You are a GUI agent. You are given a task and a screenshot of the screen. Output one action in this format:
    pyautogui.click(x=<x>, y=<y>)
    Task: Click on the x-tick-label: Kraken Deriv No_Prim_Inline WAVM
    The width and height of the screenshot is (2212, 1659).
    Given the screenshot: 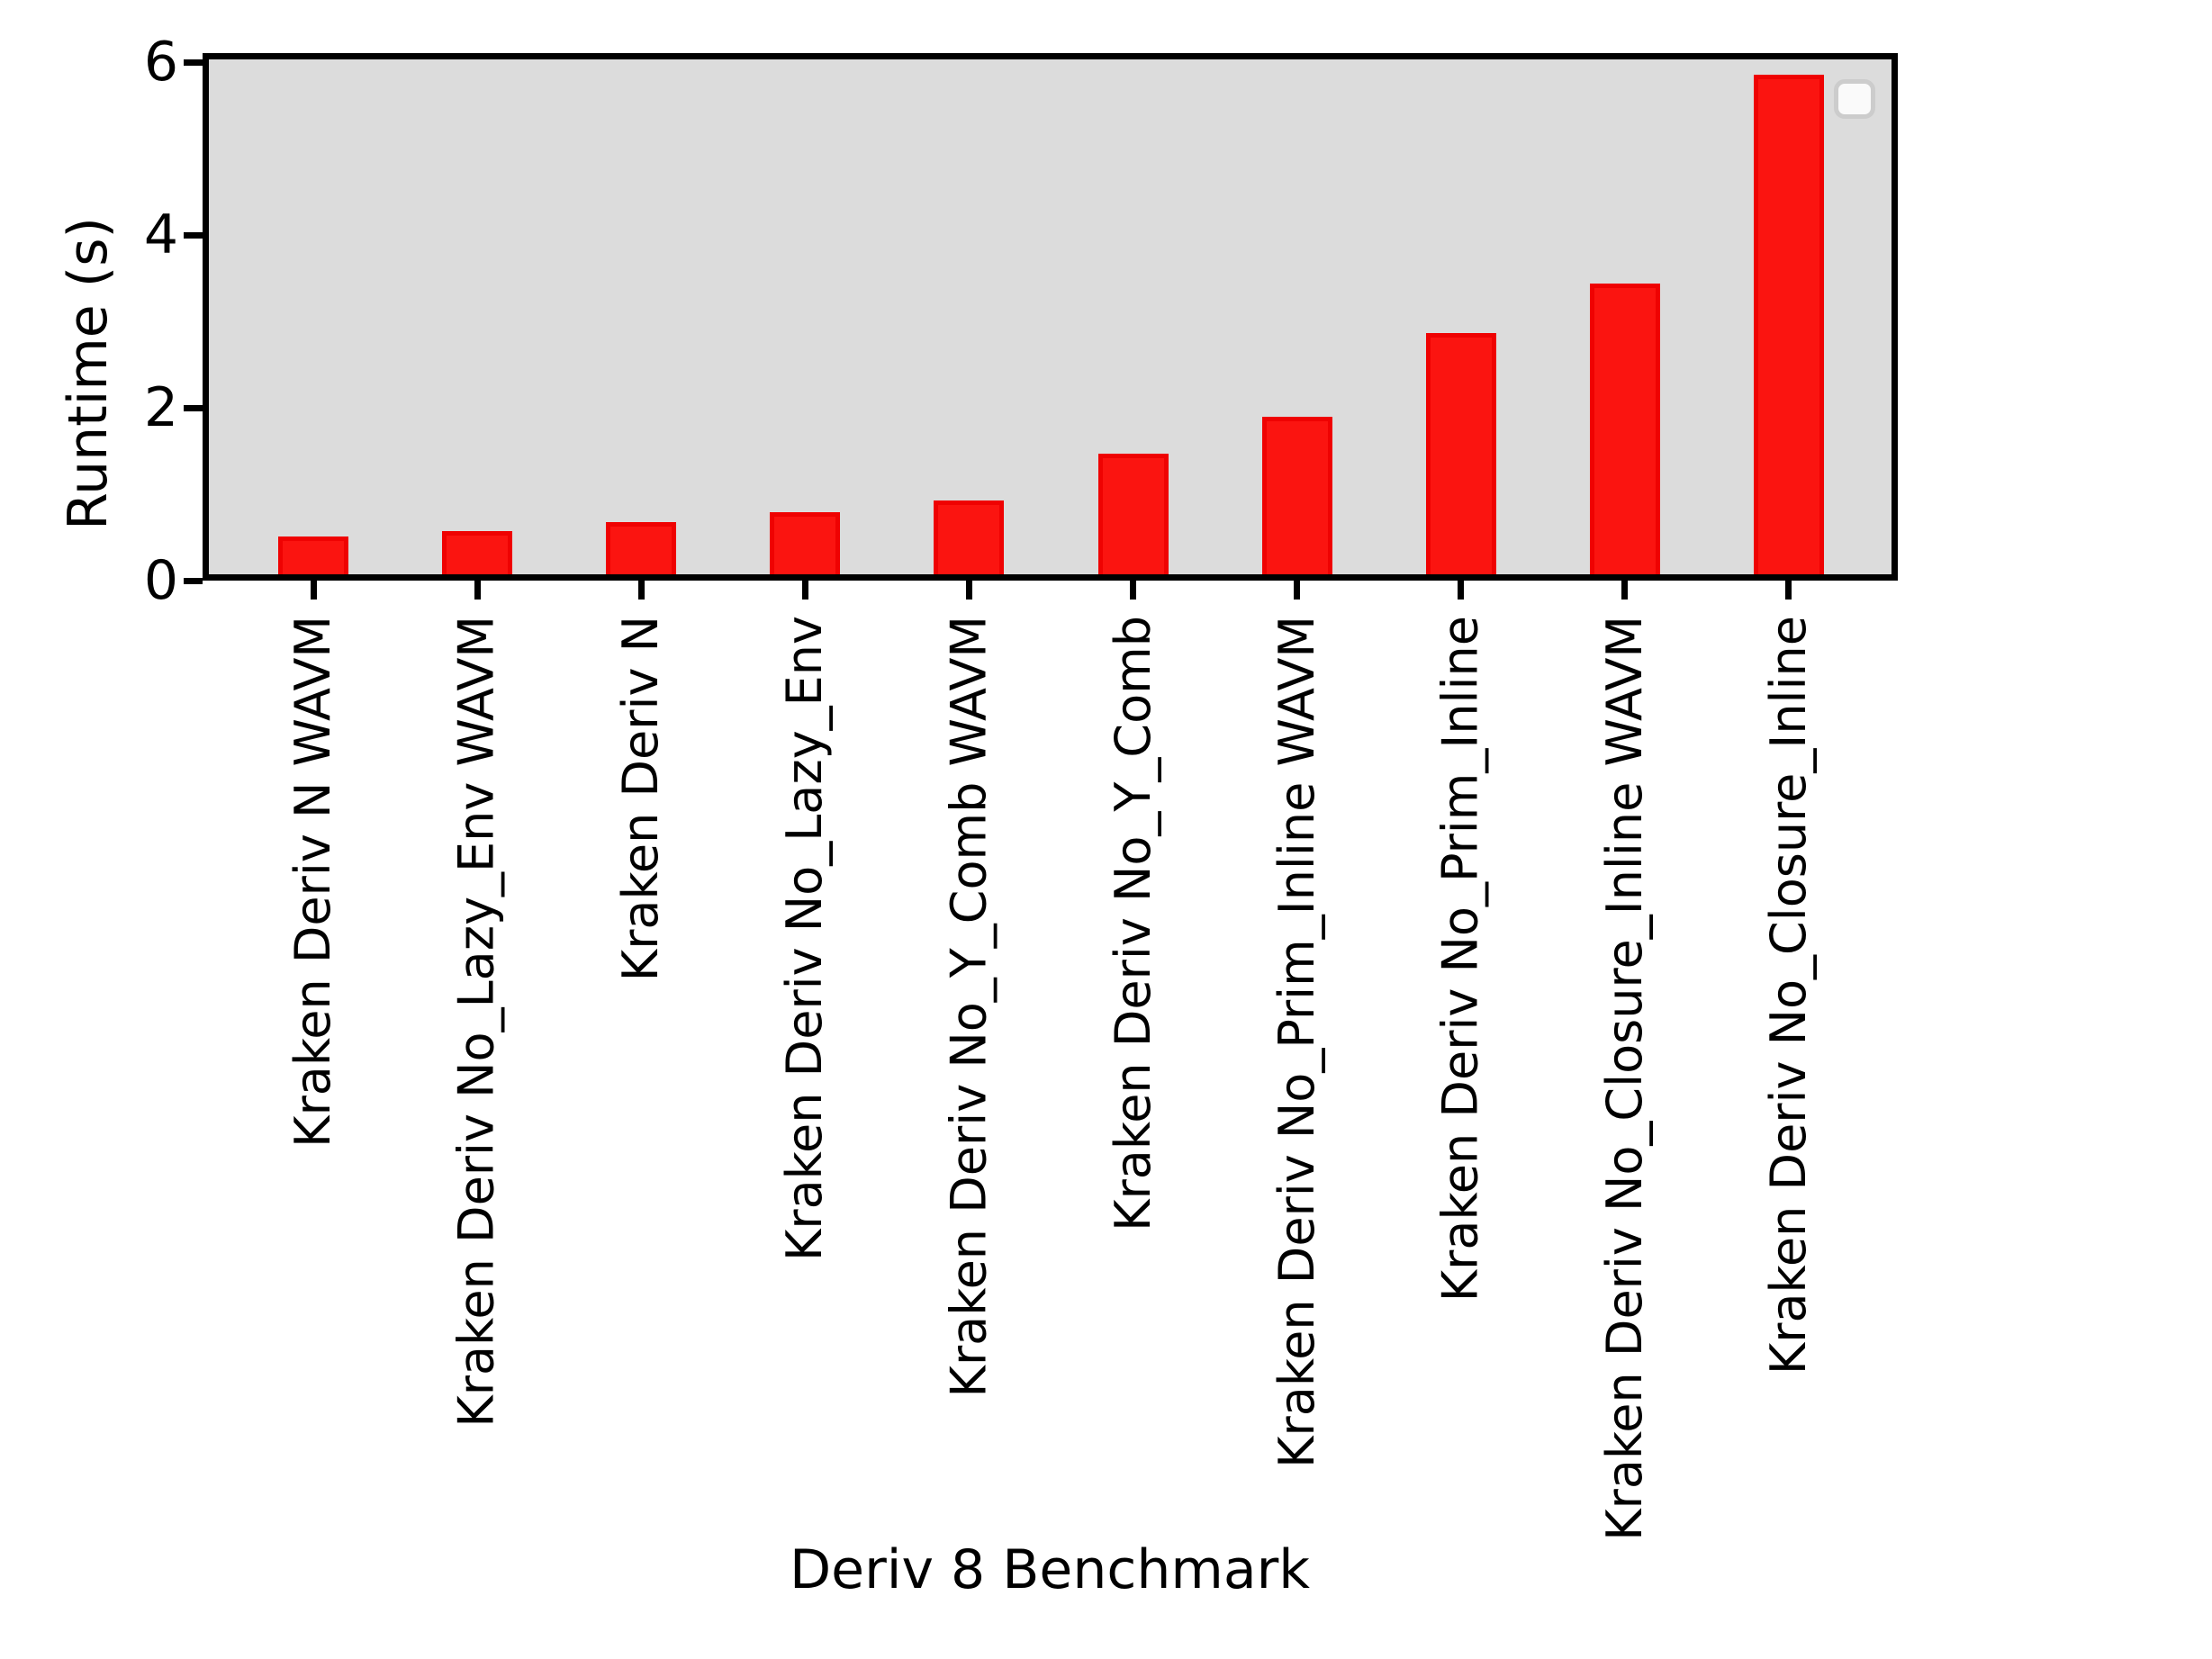 What is the action you would take?
    pyautogui.click(x=1296, y=1042)
    